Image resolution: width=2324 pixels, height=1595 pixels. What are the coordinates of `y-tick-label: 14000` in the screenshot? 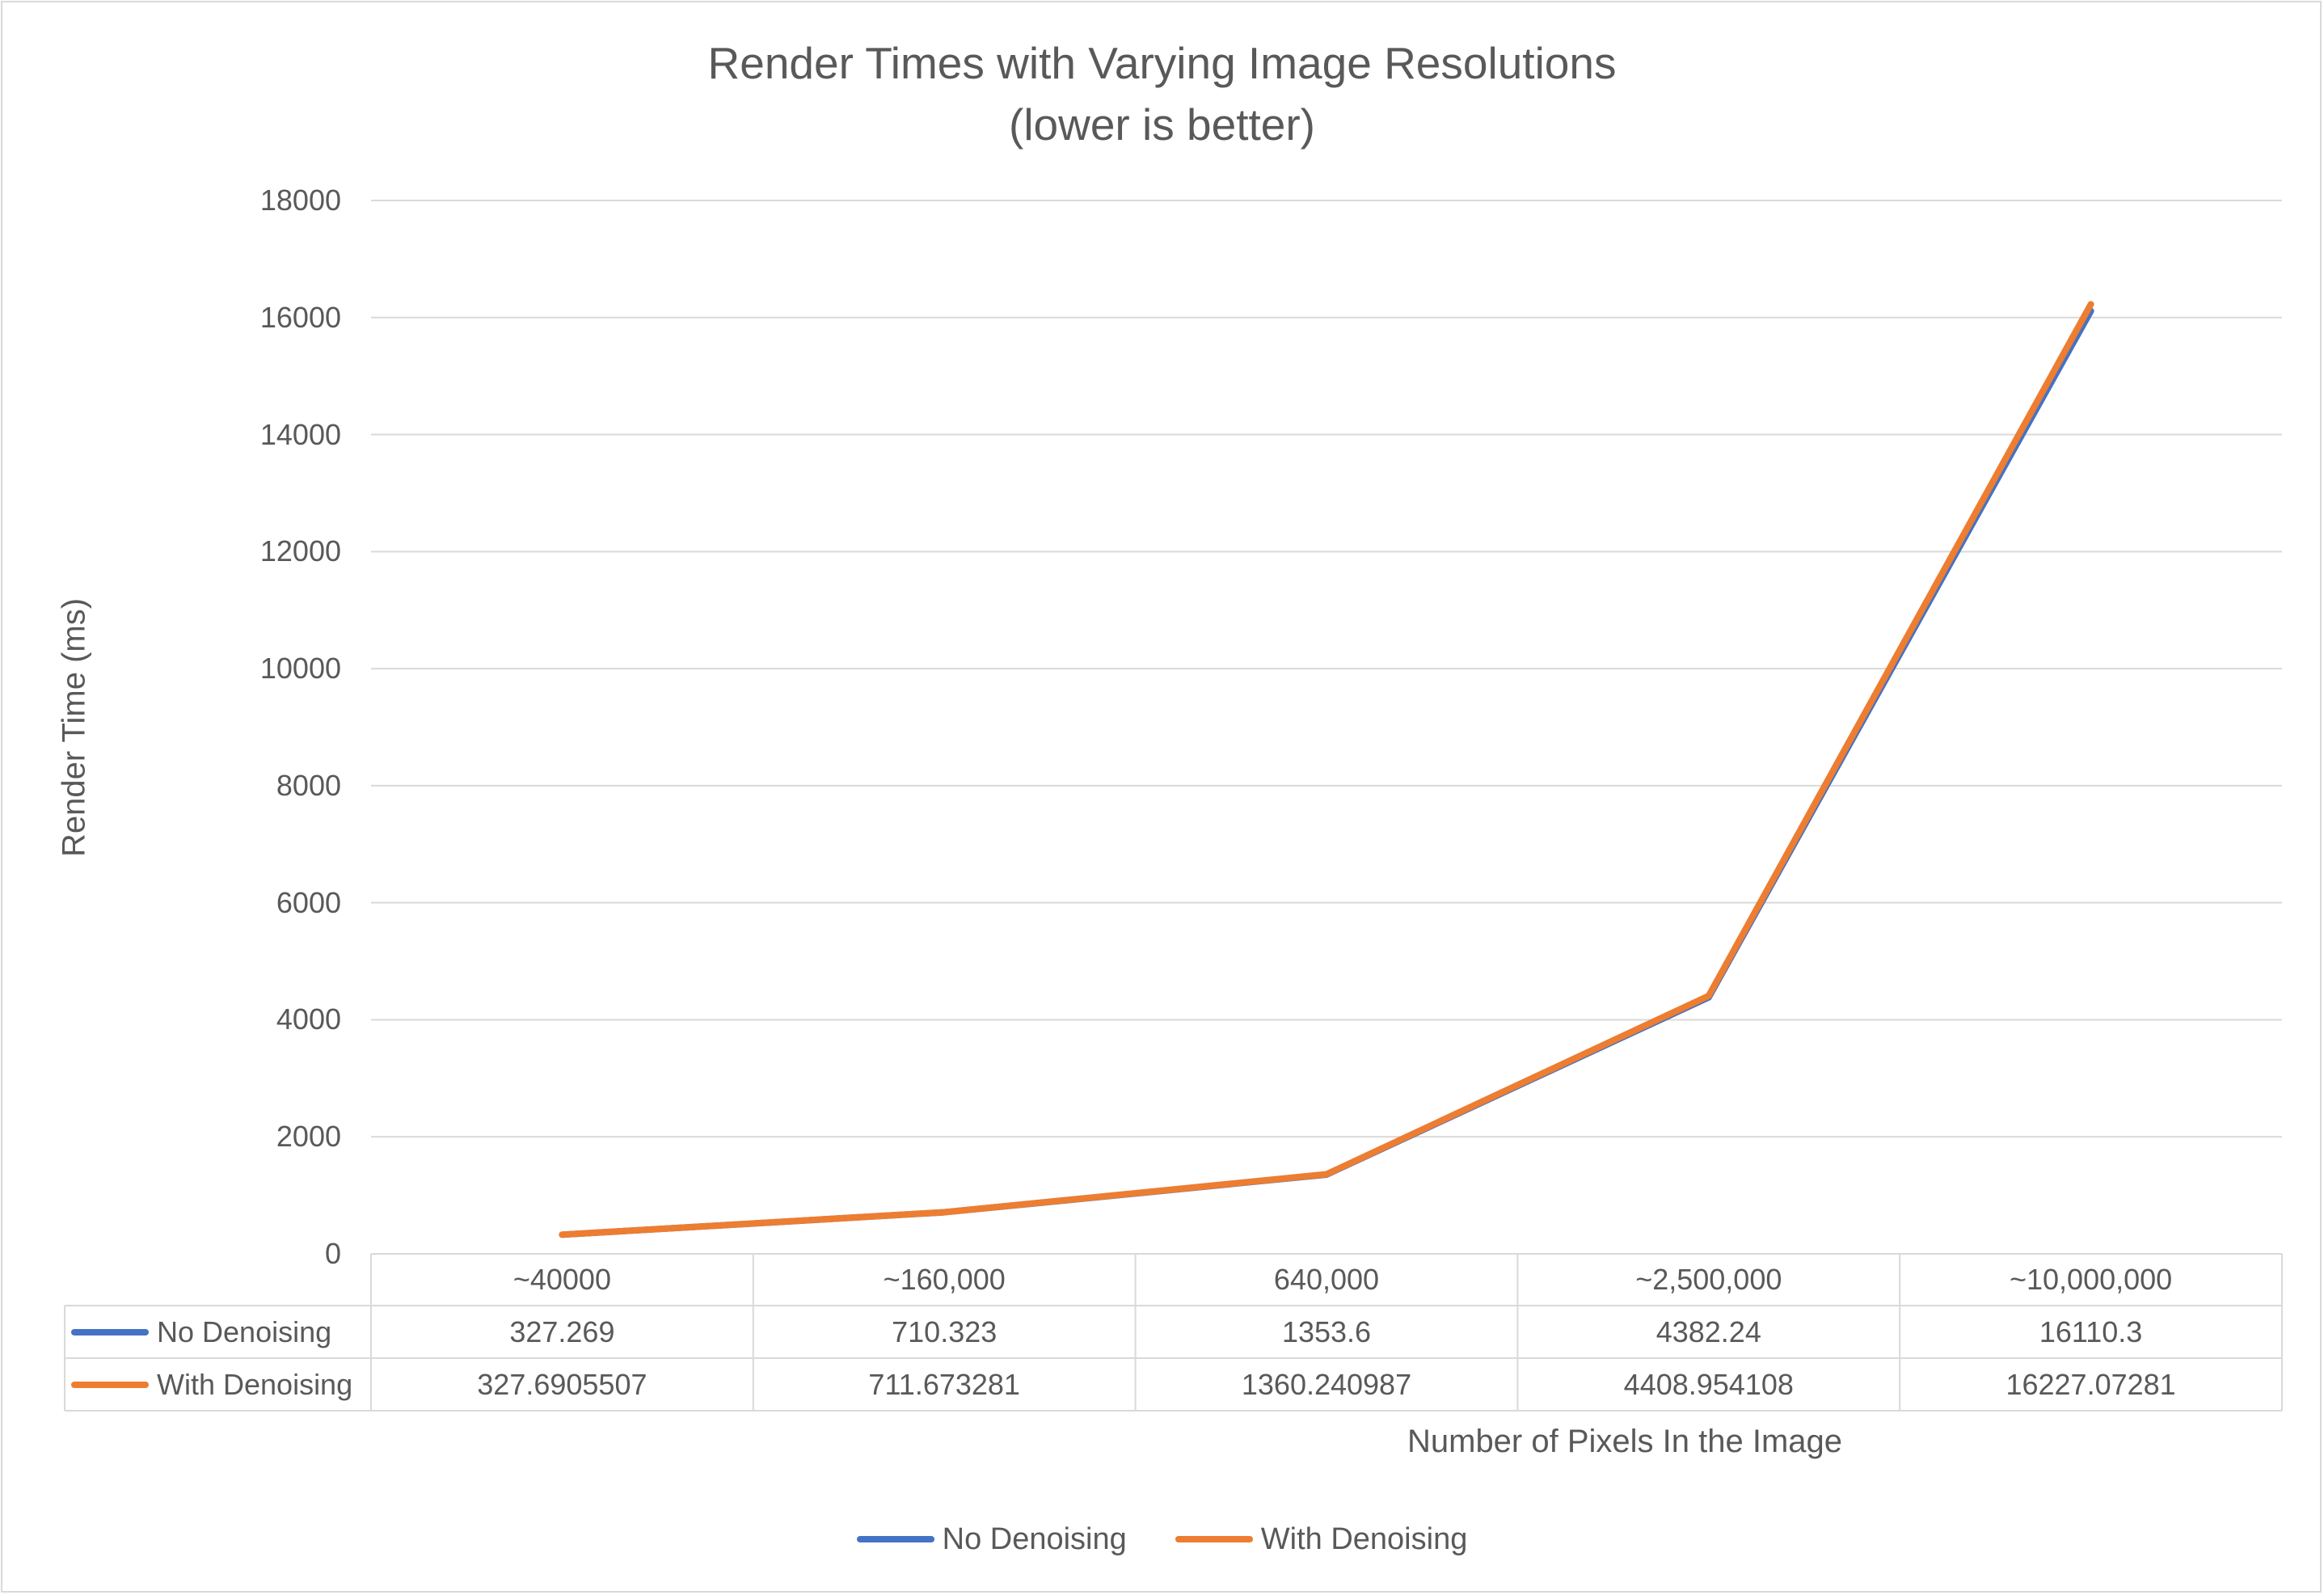 It's located at (300, 434).